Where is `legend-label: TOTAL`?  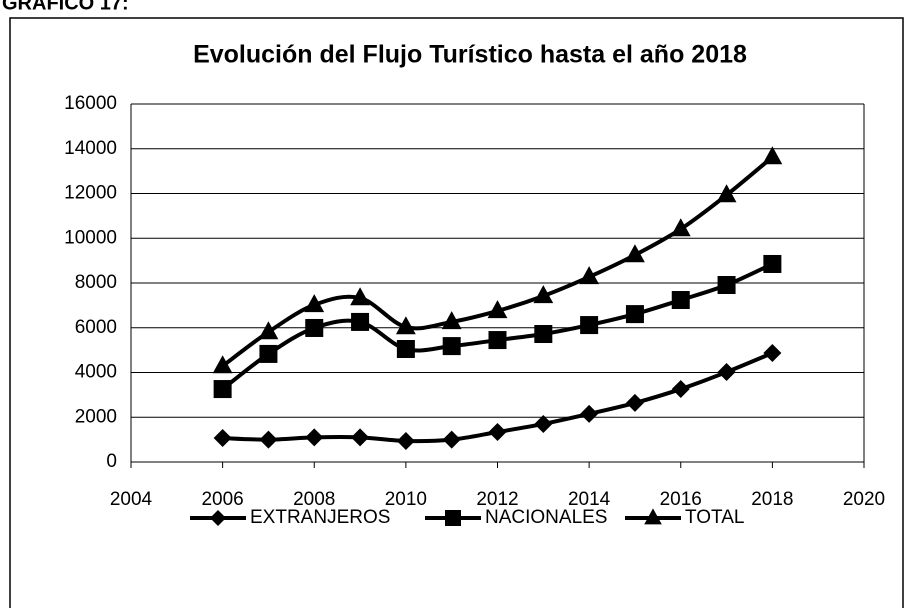
legend-label: TOTAL is located at coordinates (714, 517).